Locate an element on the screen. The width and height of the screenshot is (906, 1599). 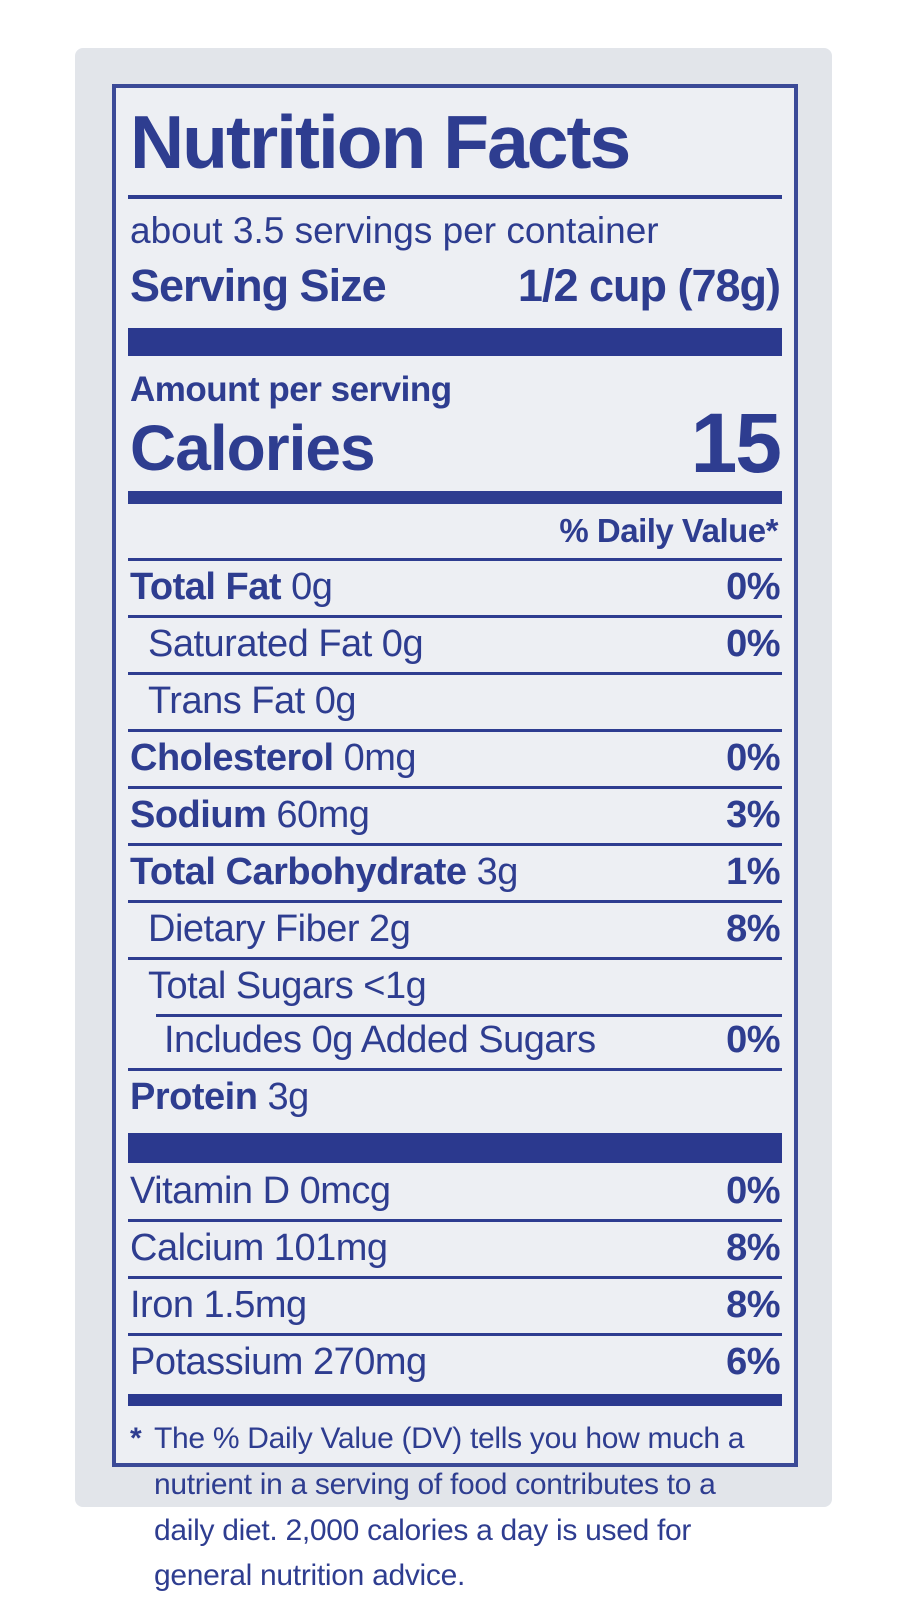
nutrient-row: Total Sugars <1g is located at coordinates (455, 985).